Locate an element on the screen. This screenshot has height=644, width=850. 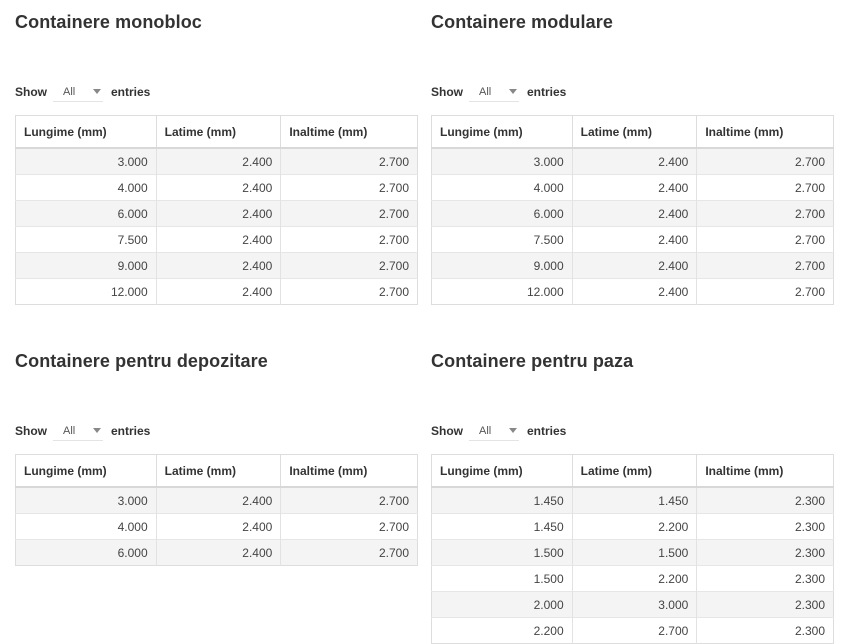
table-row: 1.450 1.450 2.300 is located at coordinates (632, 500).